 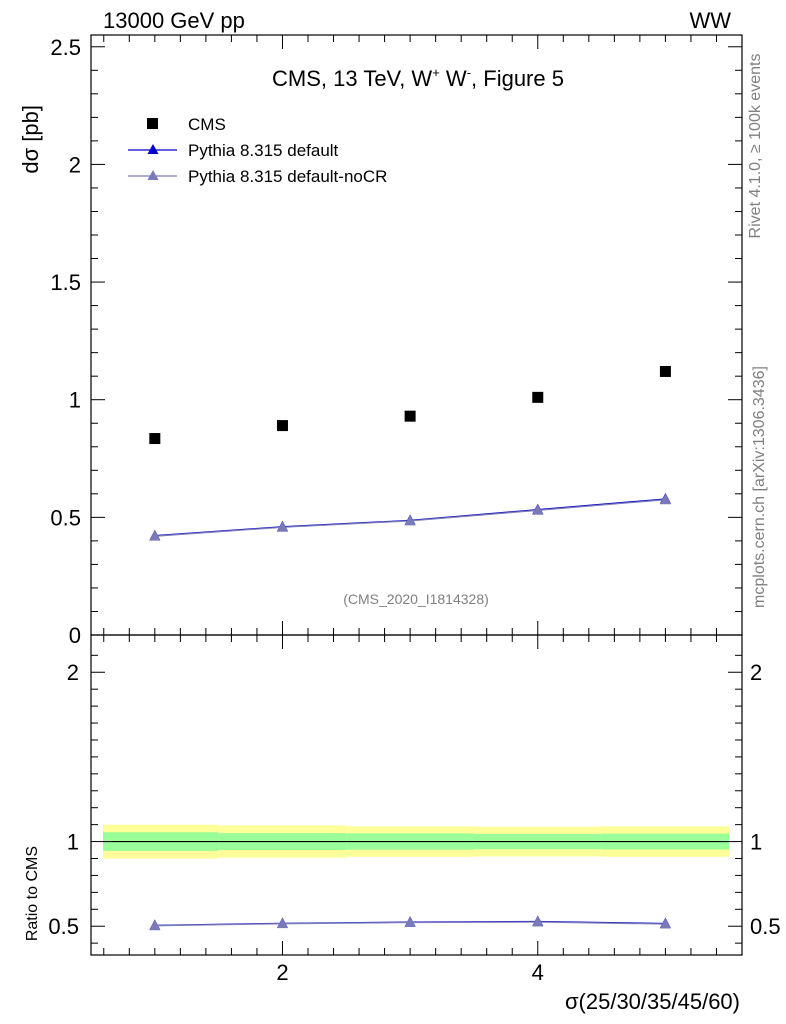 What do you see at coordinates (453, 78) in the screenshot?
I see `title-mid: W` at bounding box center [453, 78].